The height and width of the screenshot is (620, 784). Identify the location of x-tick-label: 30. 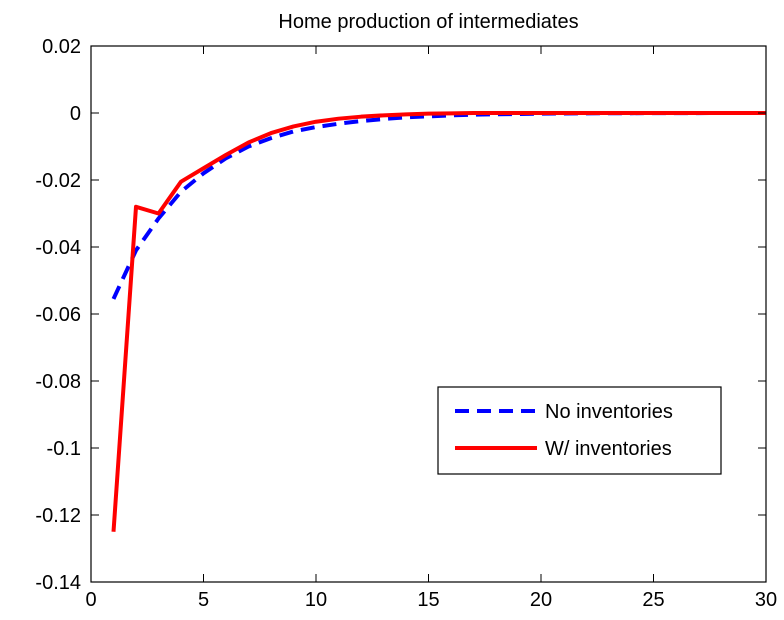
(766, 600).